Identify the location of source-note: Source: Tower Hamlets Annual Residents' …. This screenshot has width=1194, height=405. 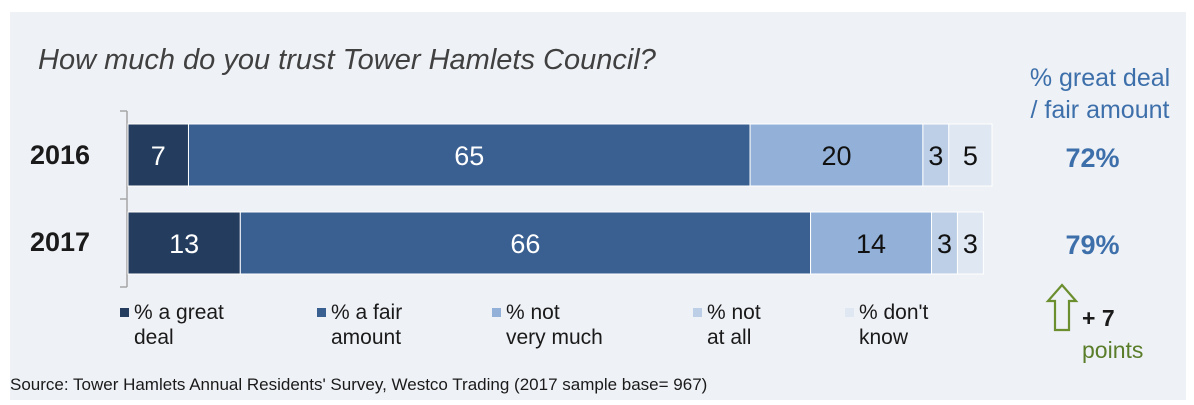
(359, 384).